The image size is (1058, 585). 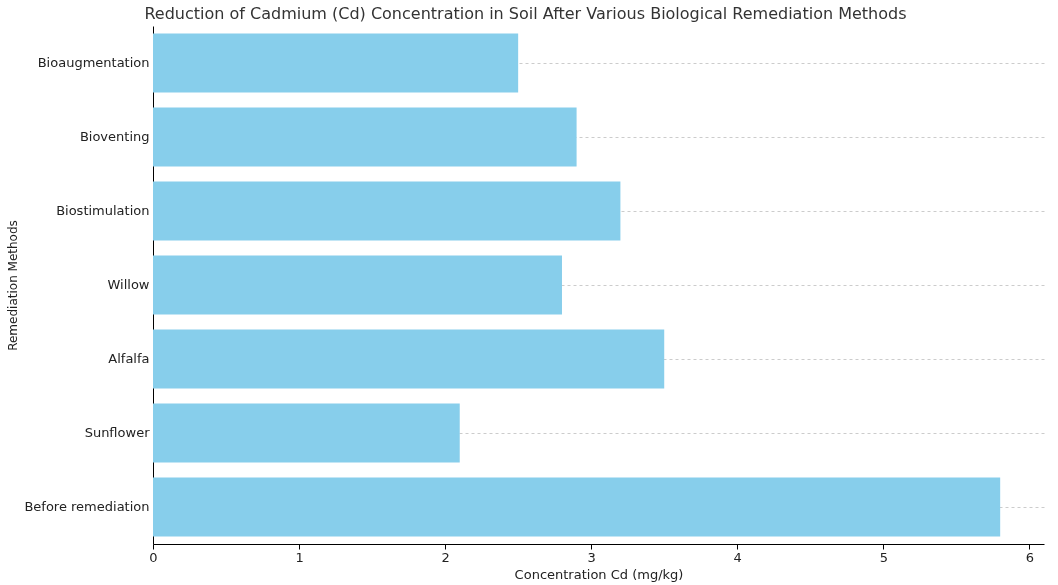 What do you see at coordinates (129, 358) in the screenshot?
I see `y-tick-label: Alfalfa` at bounding box center [129, 358].